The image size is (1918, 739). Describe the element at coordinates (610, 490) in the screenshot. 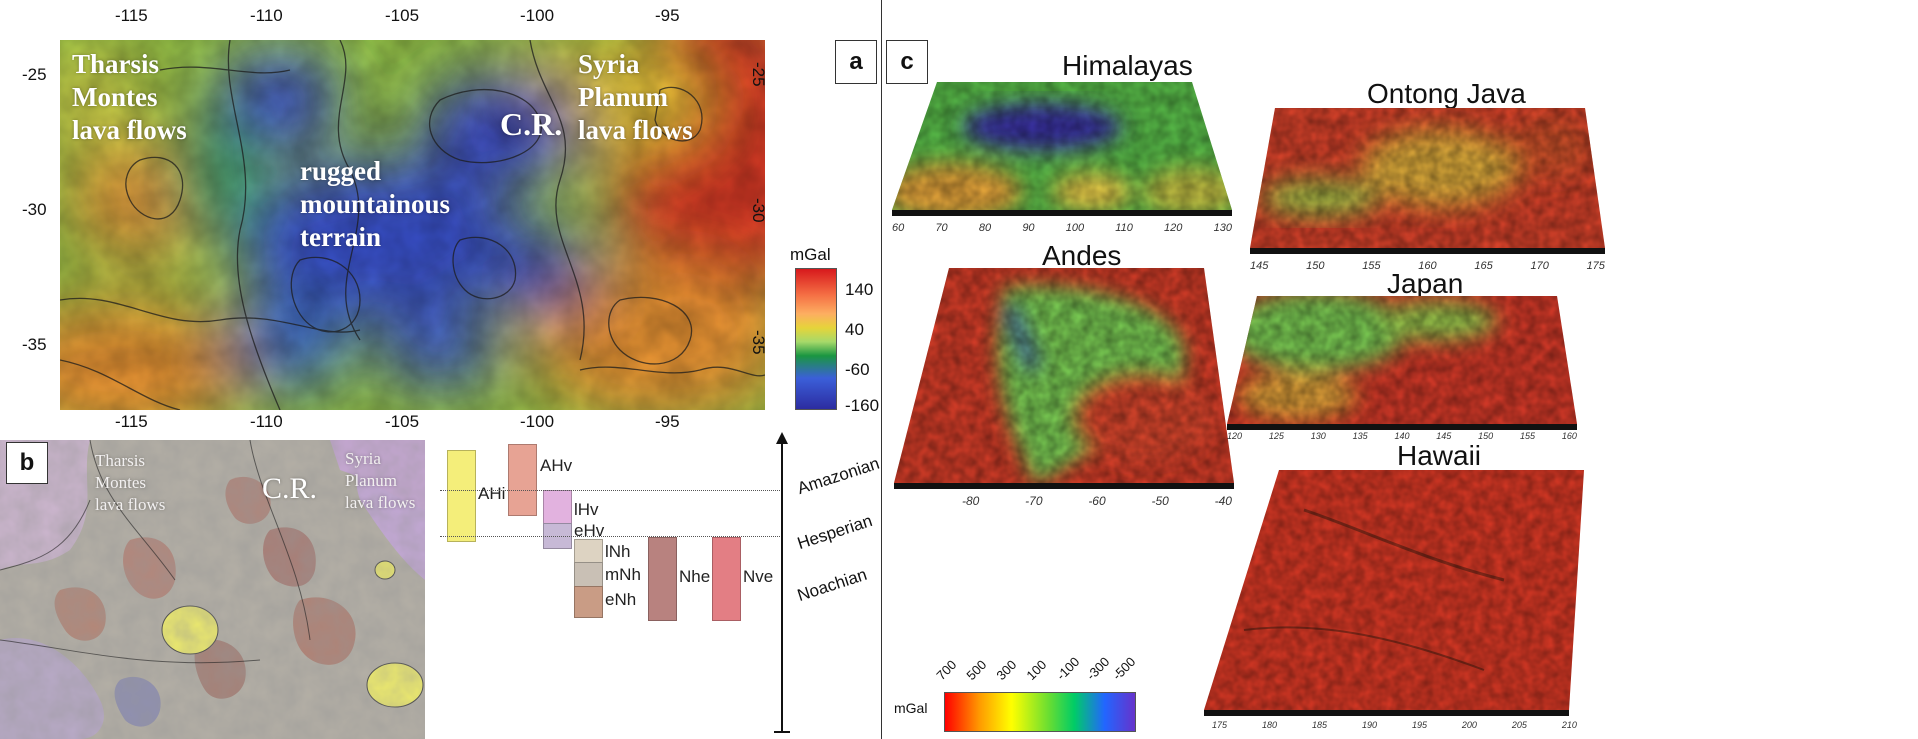

I see `amazonian-hesperian-boundary` at that location.